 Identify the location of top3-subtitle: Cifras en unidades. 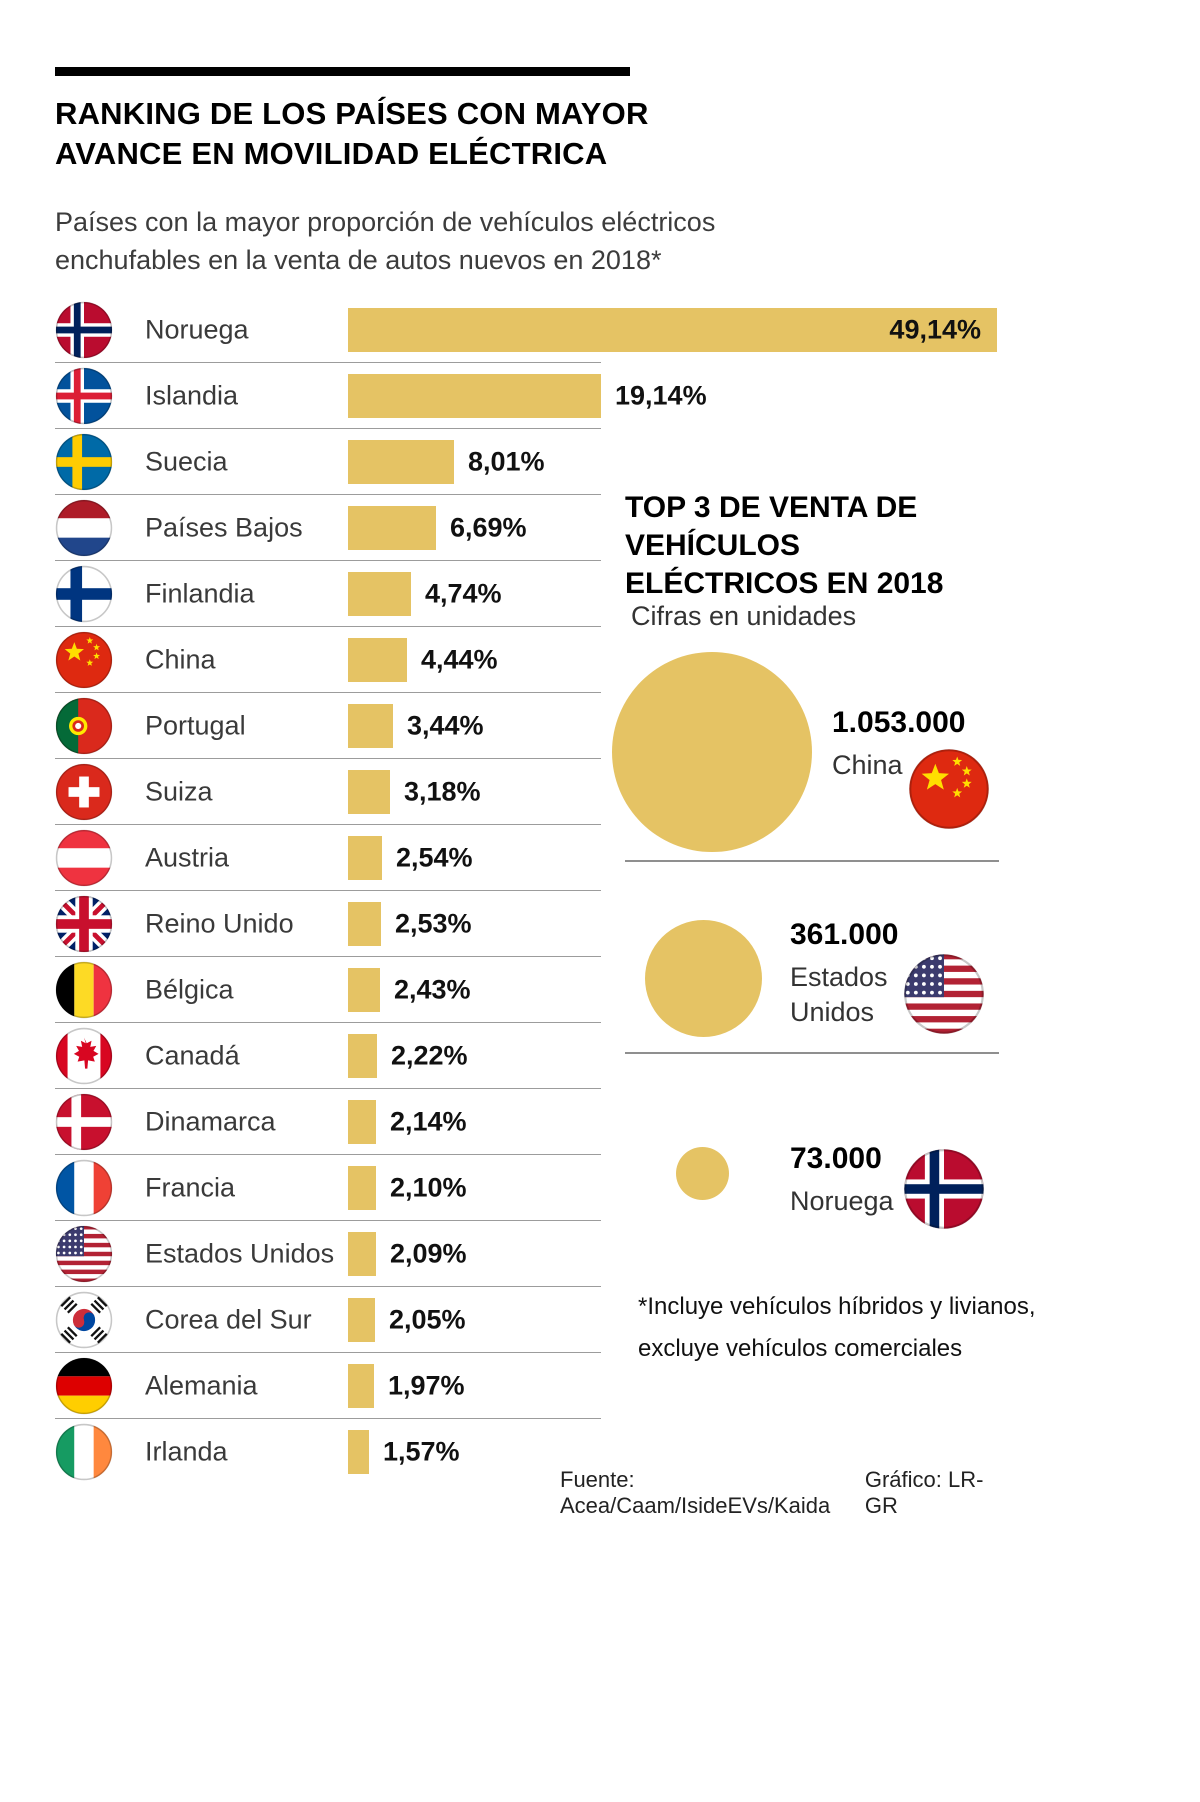
(744, 616).